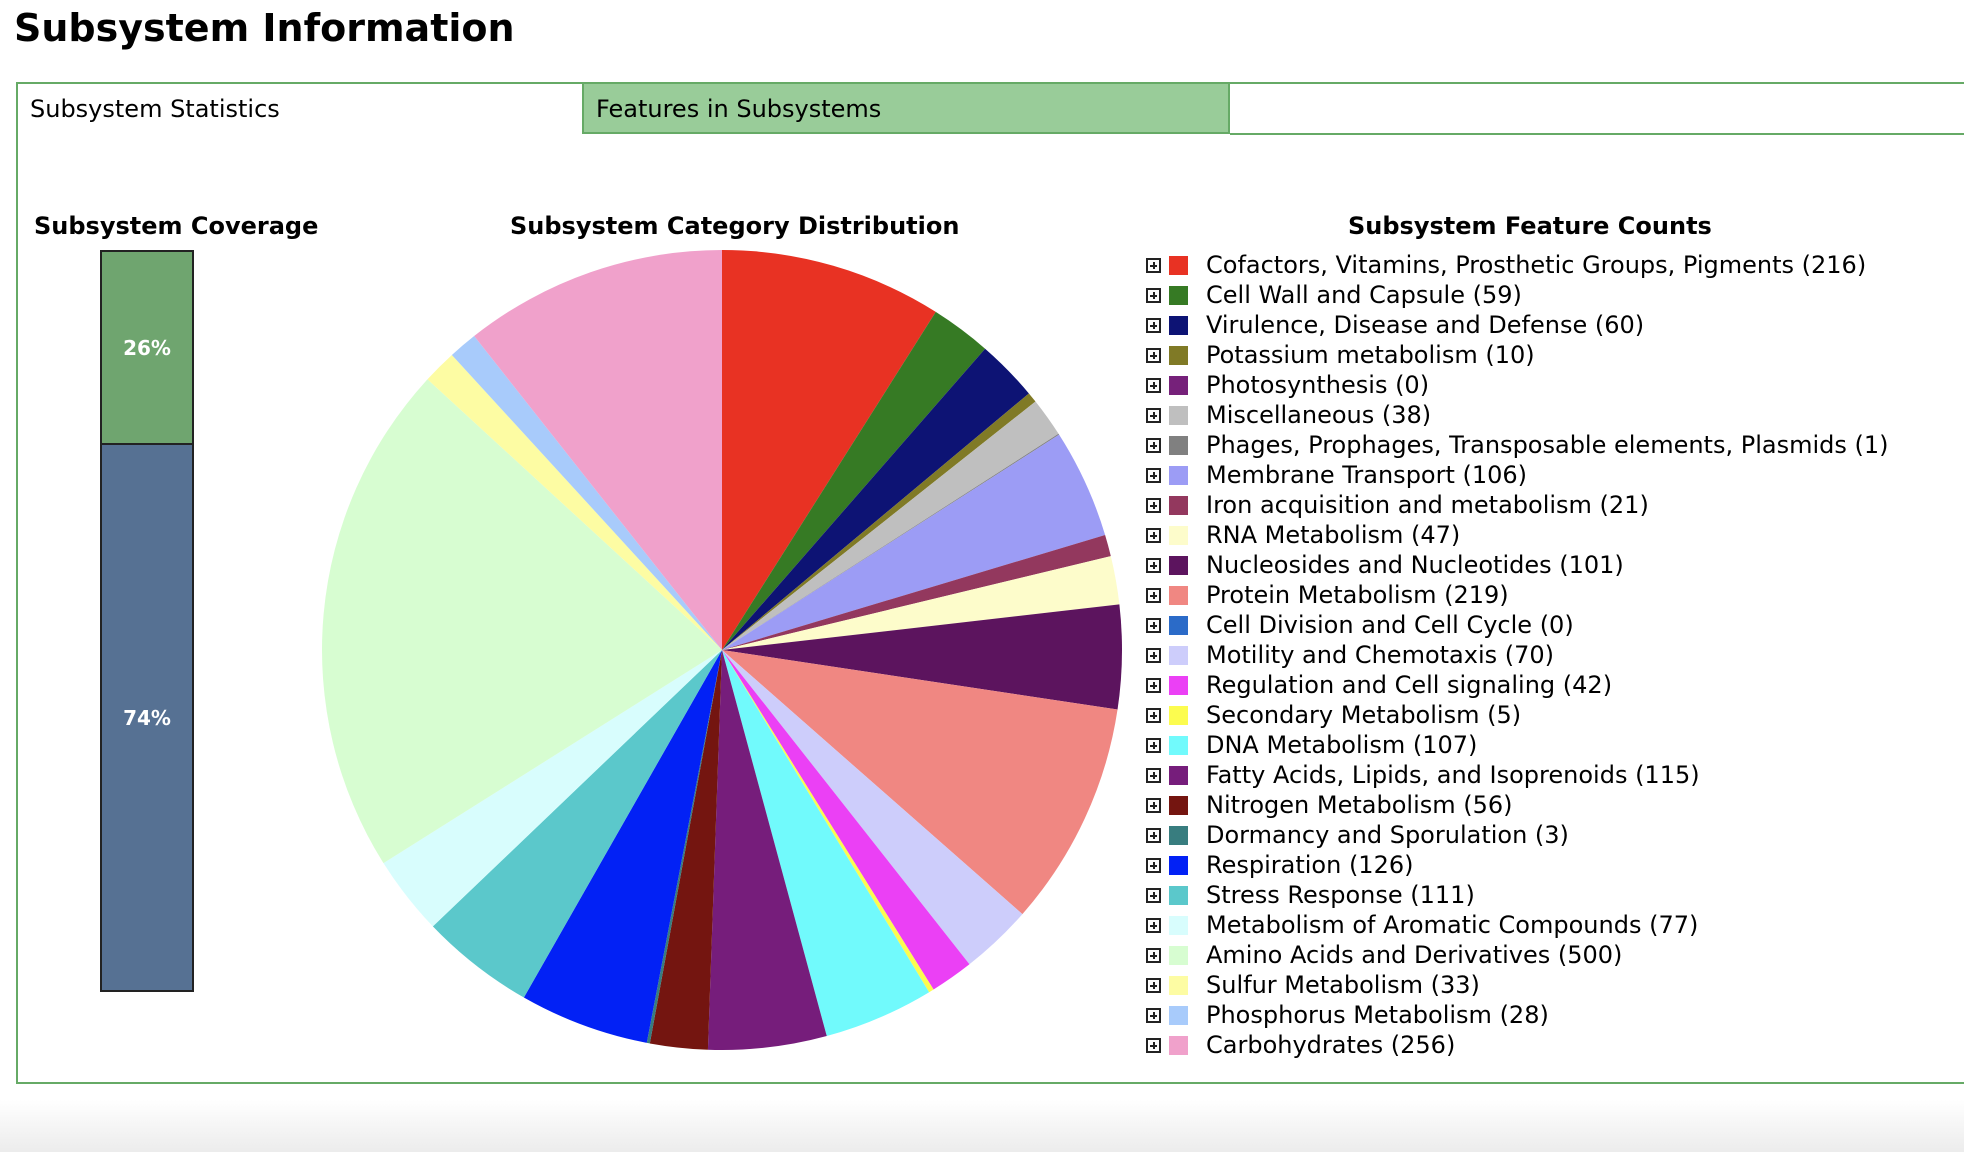 The image size is (1964, 1152). Describe the element at coordinates (1342, 745) in the screenshot. I see `legend-label: DNA Metabolism (107)` at that location.